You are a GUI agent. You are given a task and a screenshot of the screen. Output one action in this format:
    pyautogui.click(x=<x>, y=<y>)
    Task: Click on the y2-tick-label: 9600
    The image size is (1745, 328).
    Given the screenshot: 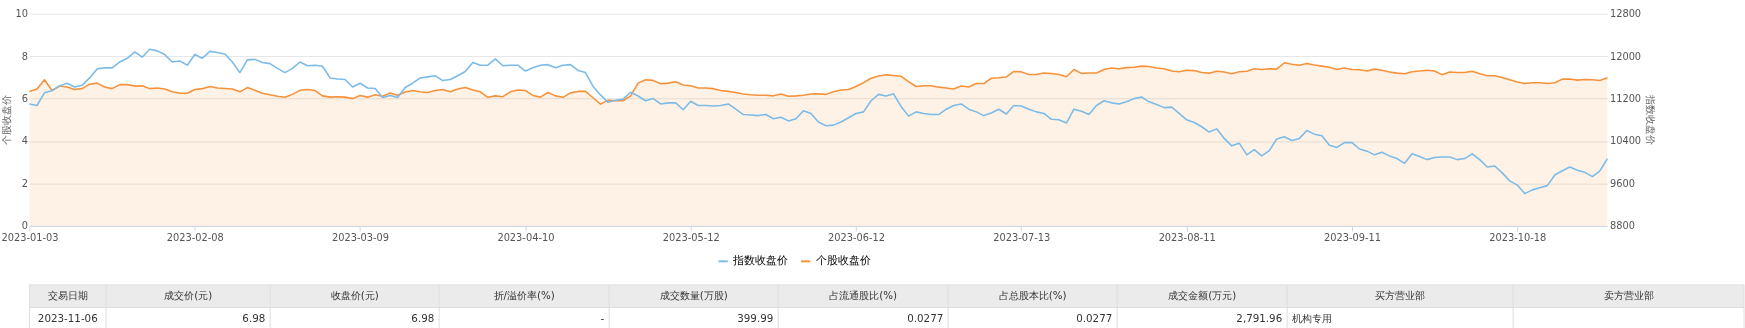 What is the action you would take?
    pyautogui.click(x=1622, y=183)
    